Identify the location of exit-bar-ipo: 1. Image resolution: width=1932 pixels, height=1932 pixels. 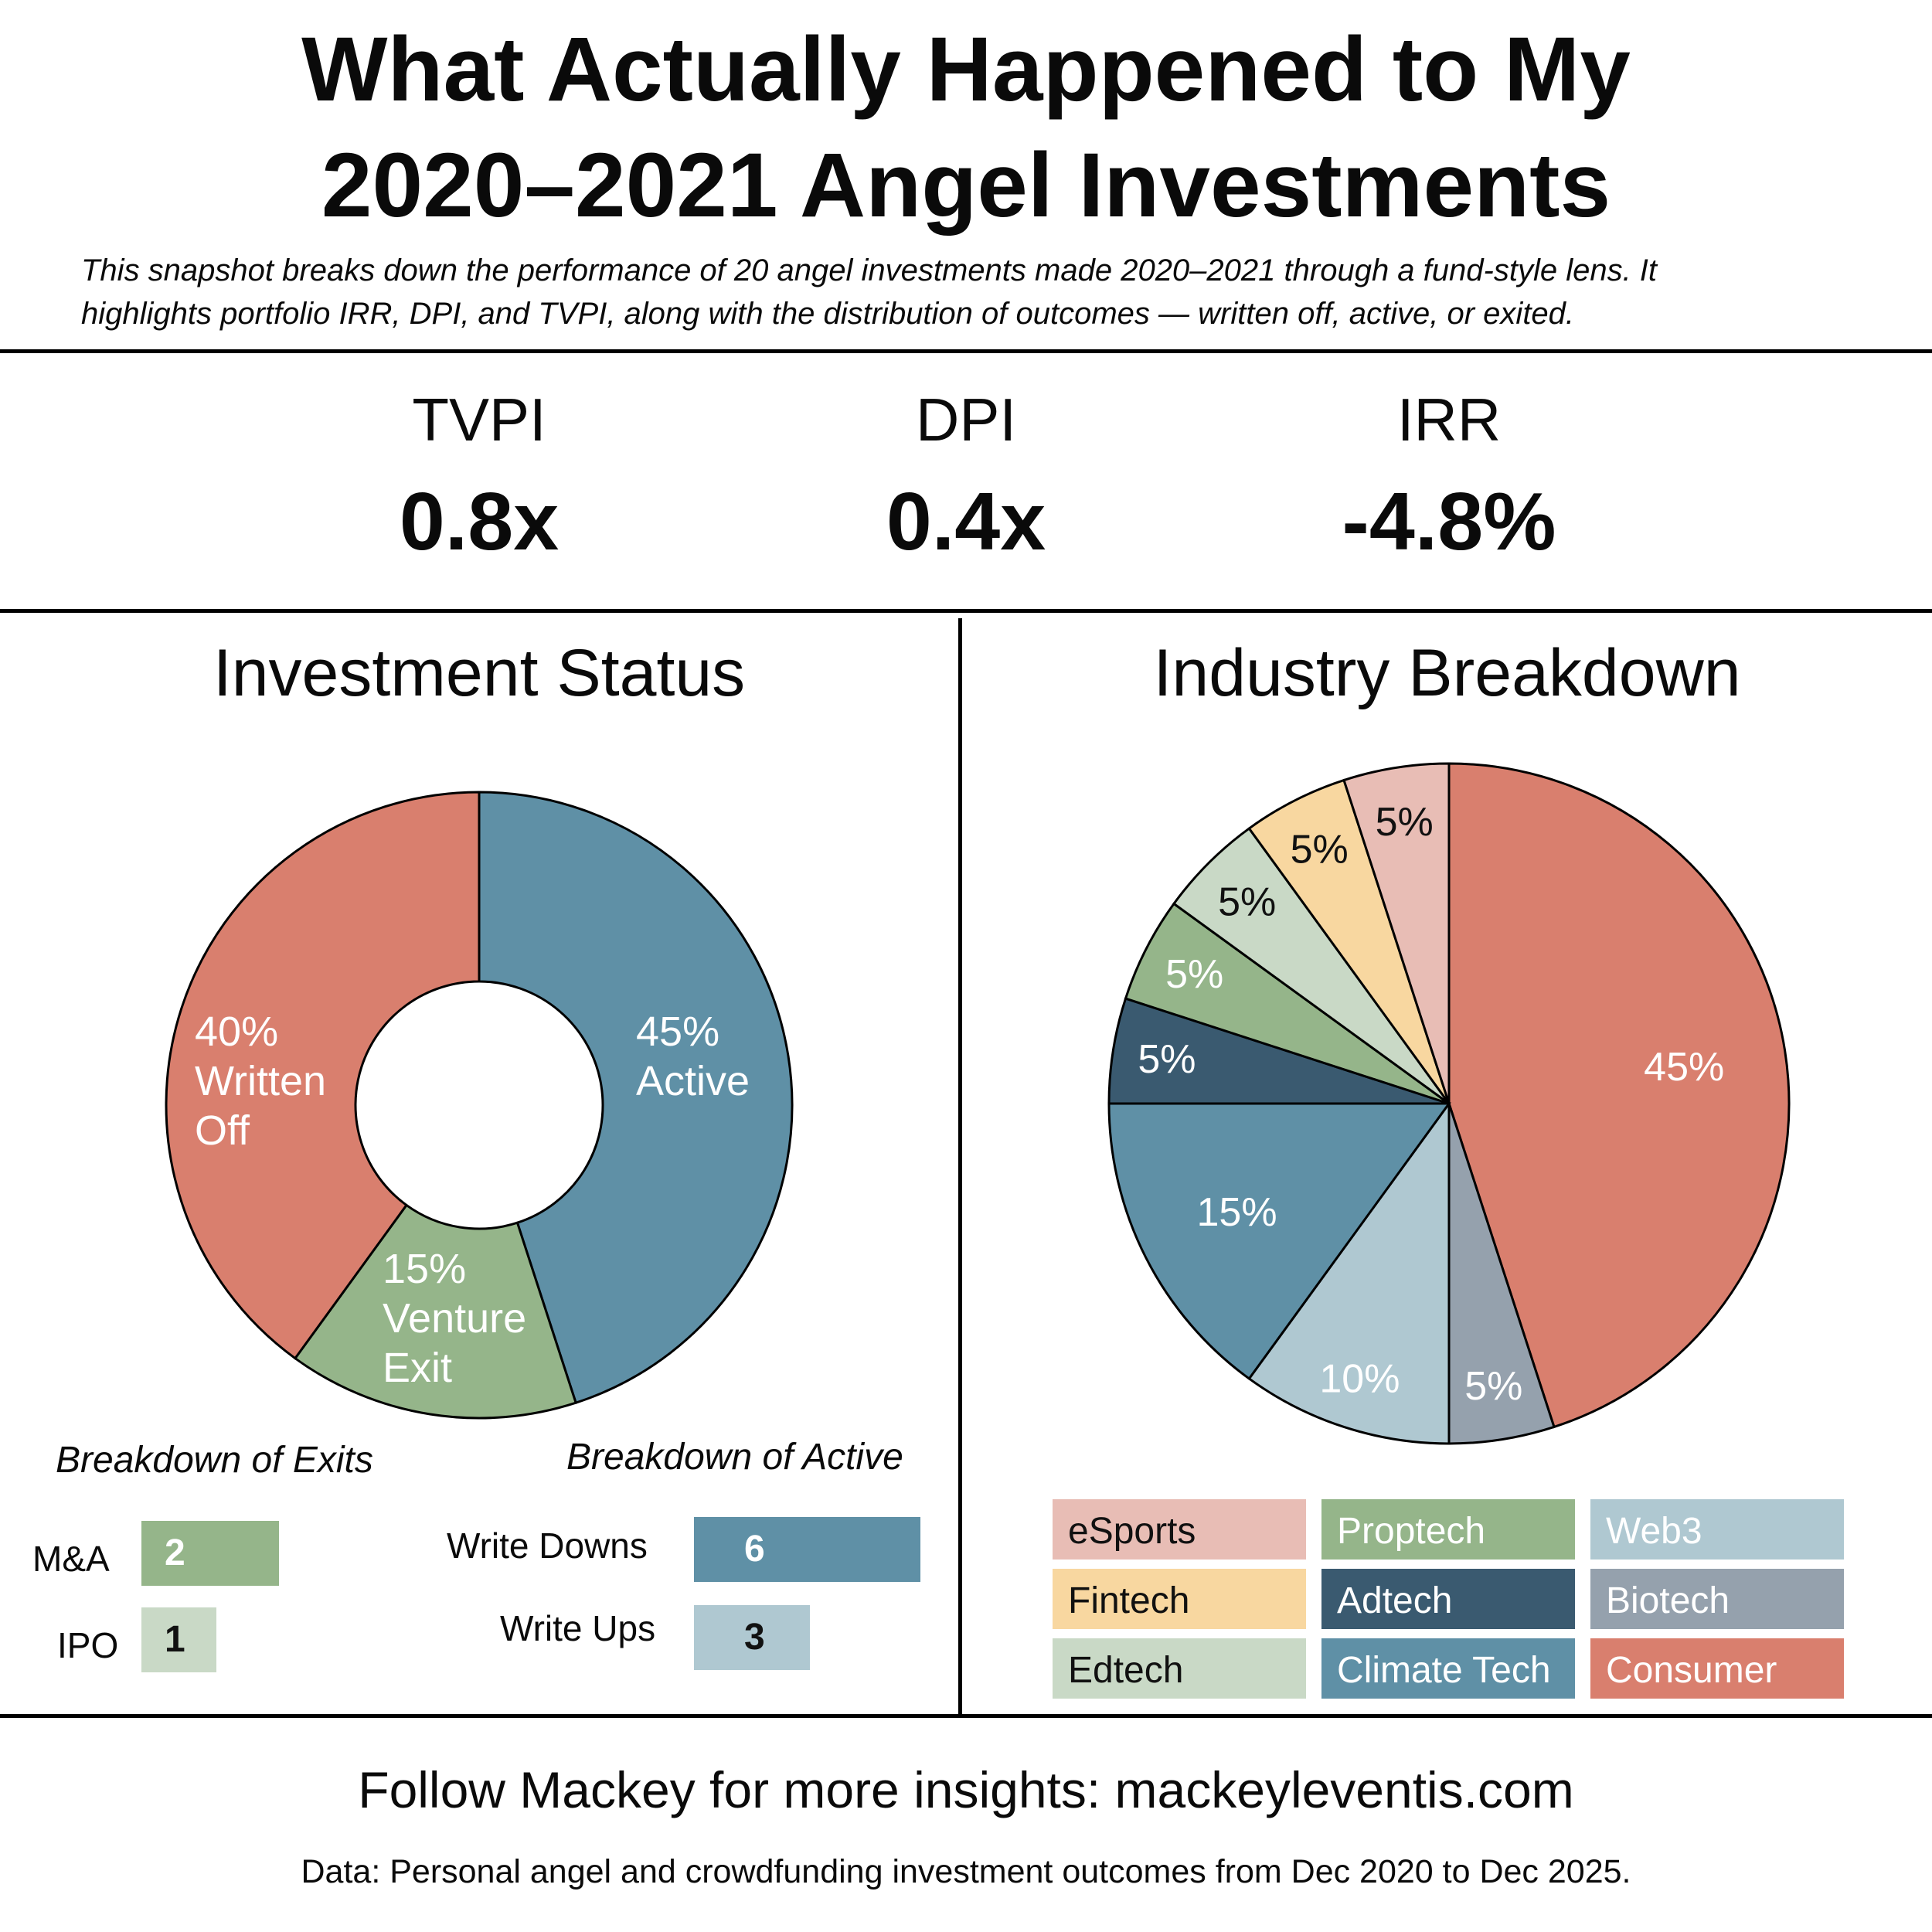
(178, 1640).